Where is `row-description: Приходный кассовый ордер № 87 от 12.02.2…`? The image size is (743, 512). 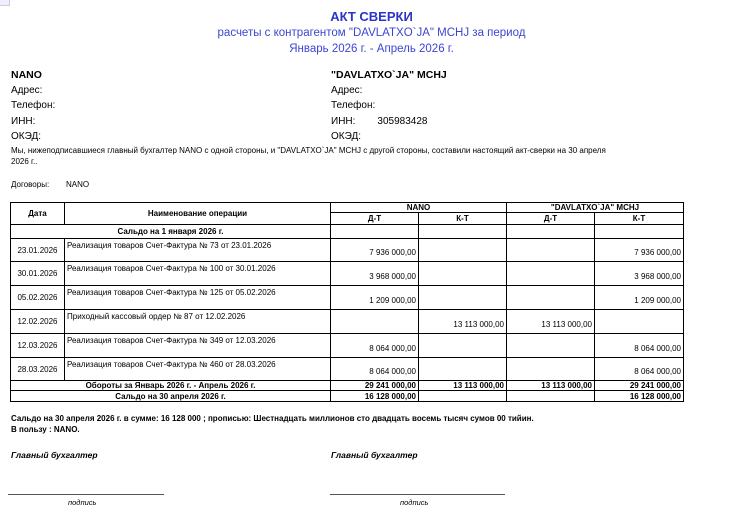 row-description: Приходный кассовый ордер № 87 от 12.02.2… is located at coordinates (197, 321).